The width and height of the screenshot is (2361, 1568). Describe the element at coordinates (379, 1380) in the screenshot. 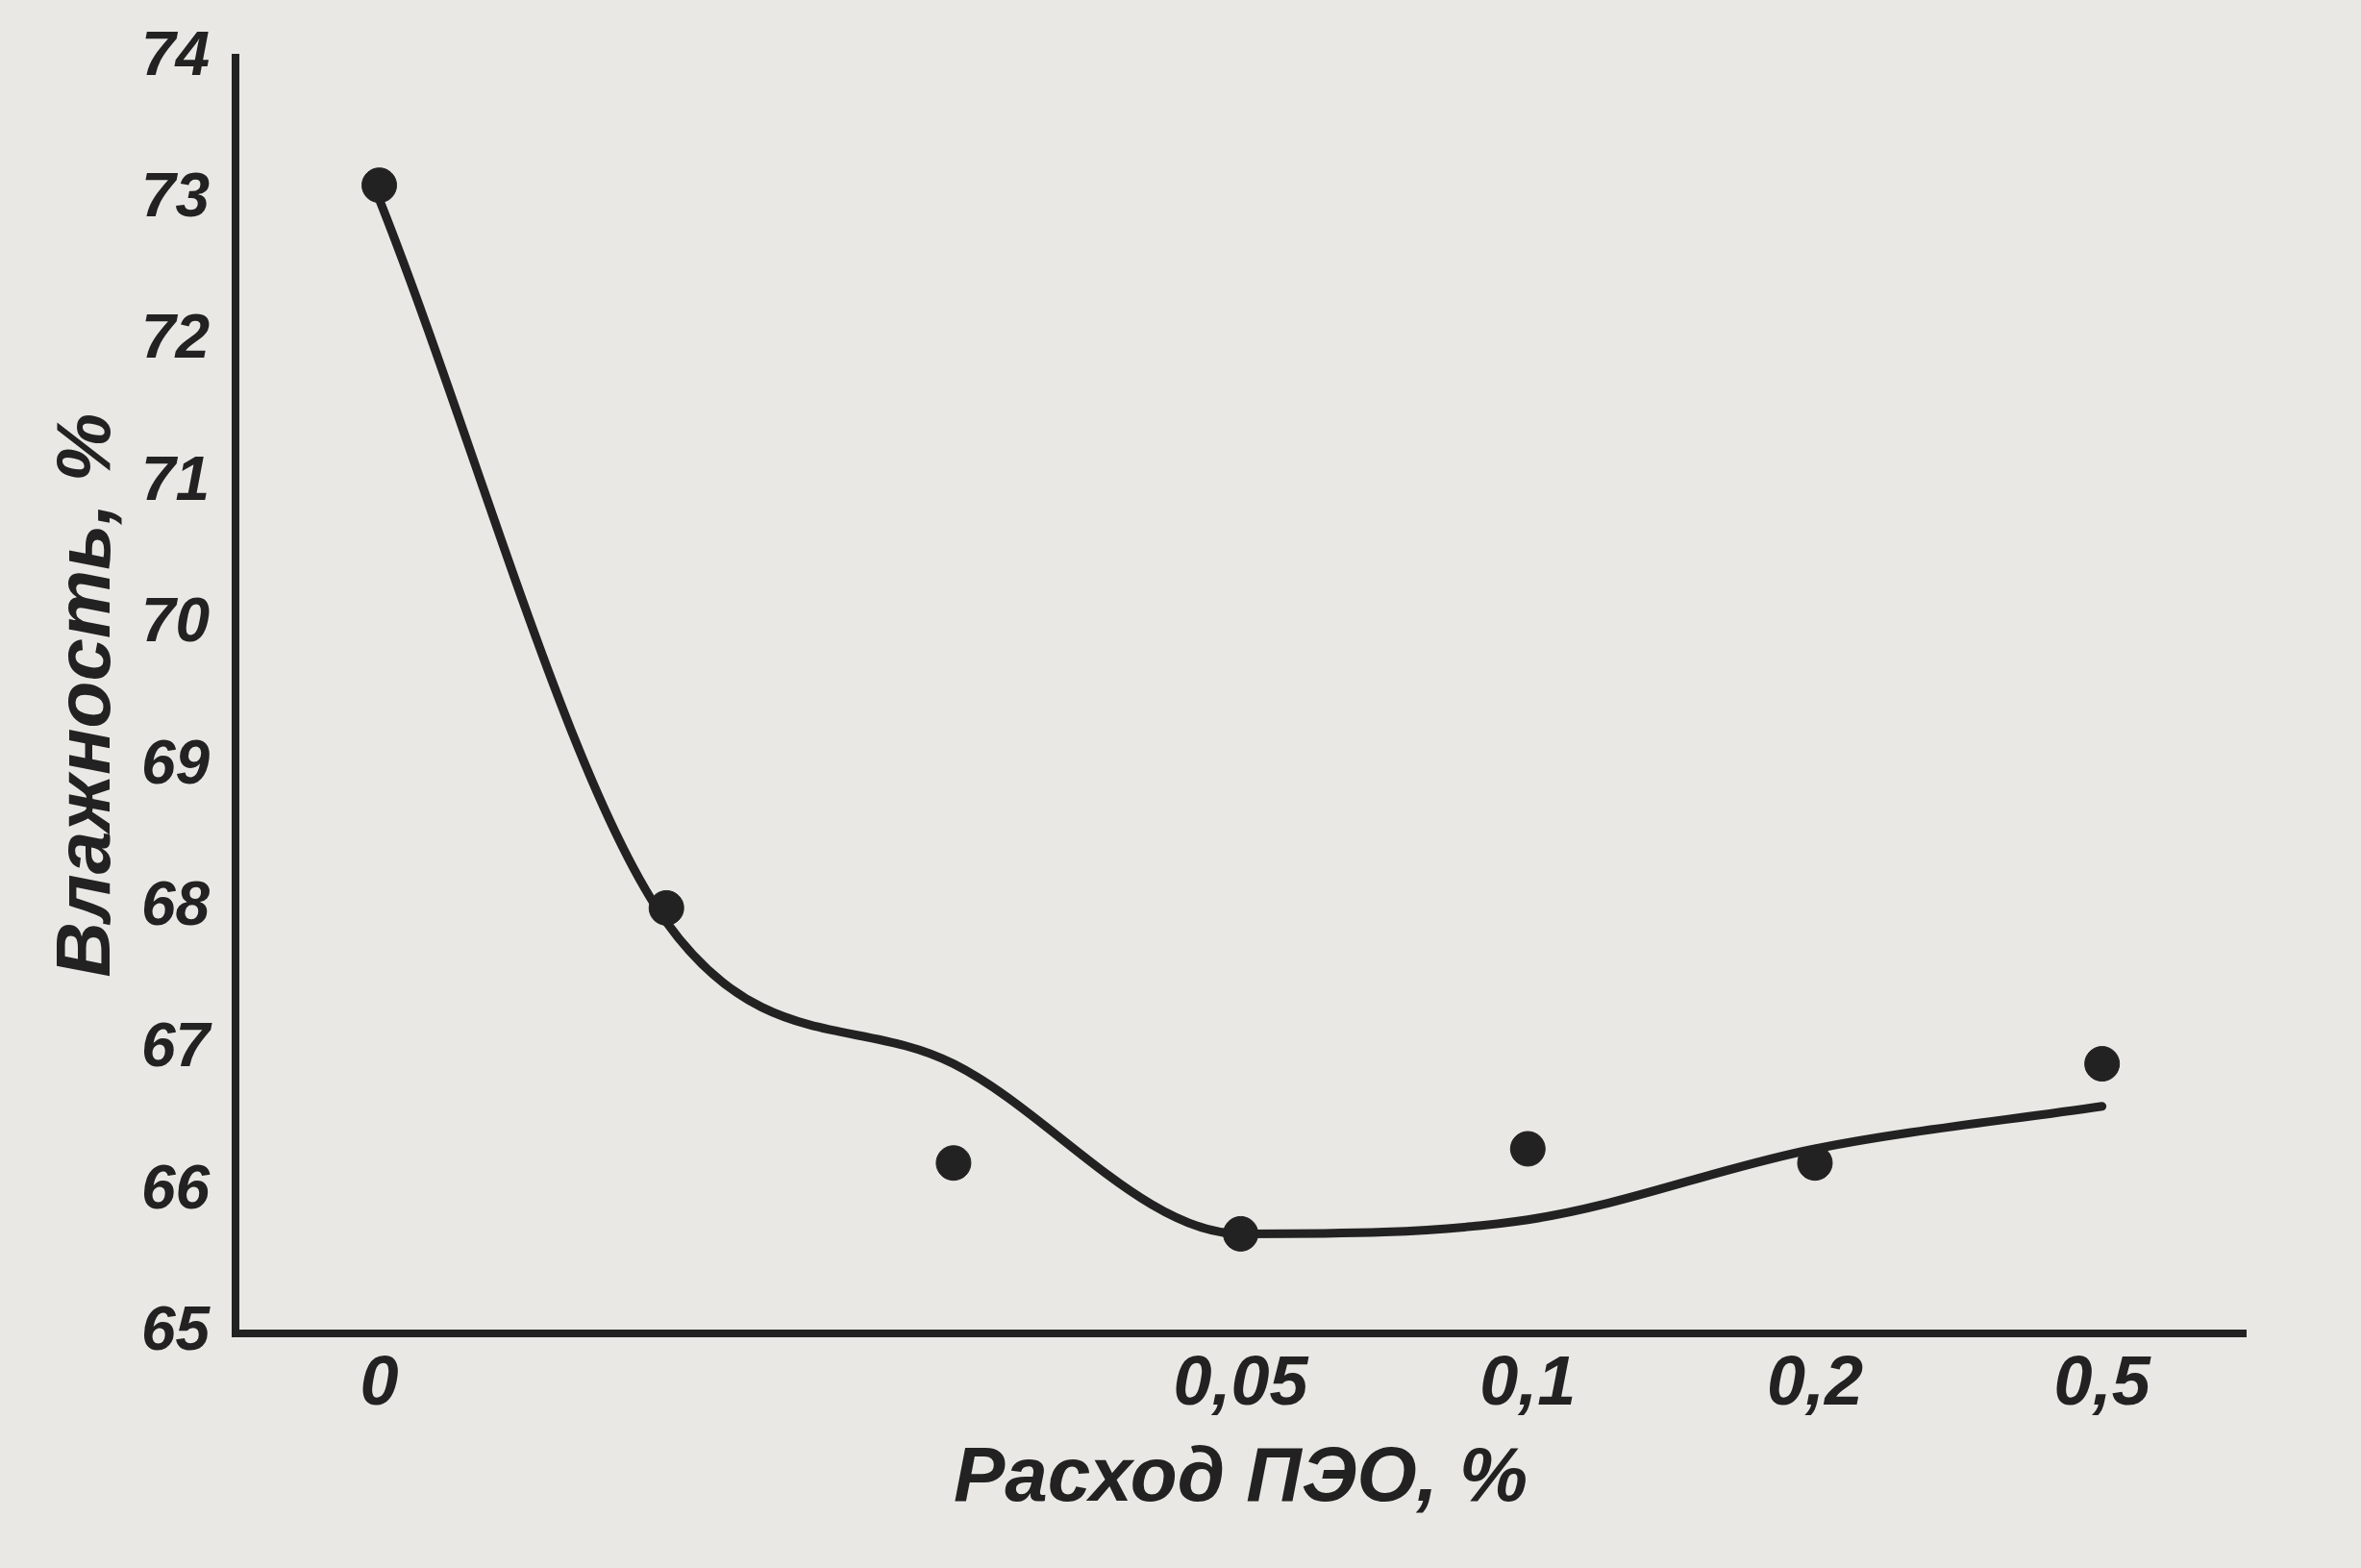

I see `x-tick-label: 0` at that location.